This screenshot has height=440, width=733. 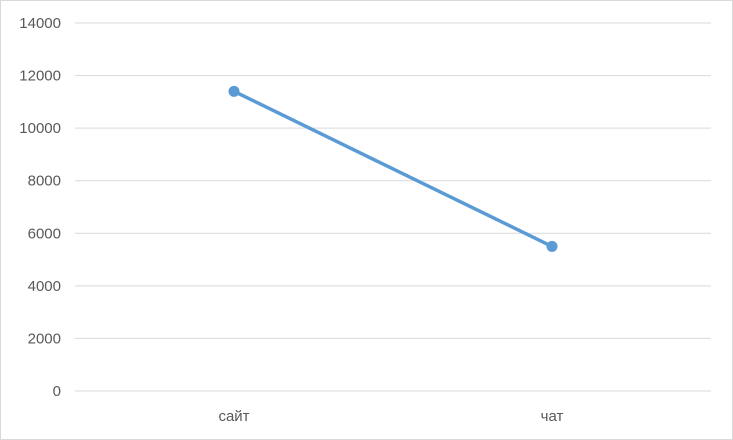 What do you see at coordinates (40, 128) in the screenshot?
I see `y-tick-label: 10000` at bounding box center [40, 128].